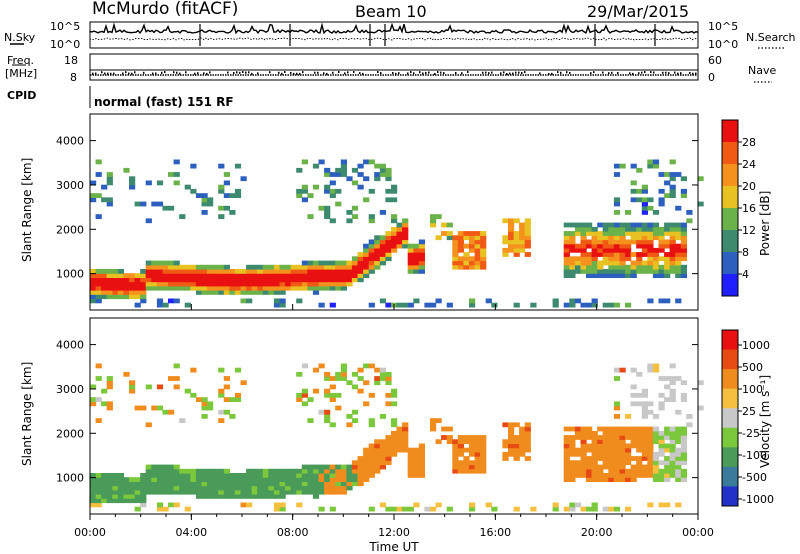 The height and width of the screenshot is (554, 800). Describe the element at coordinates (21, 95) in the screenshot. I see `cpid-label: CPID` at that location.